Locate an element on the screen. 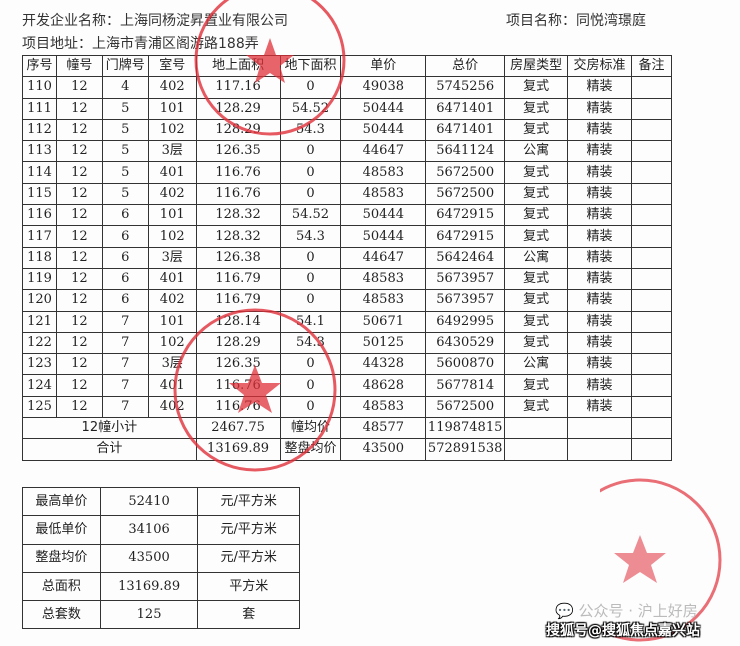 The height and width of the screenshot is (646, 740). total-label: 合计 is located at coordinates (109, 449).